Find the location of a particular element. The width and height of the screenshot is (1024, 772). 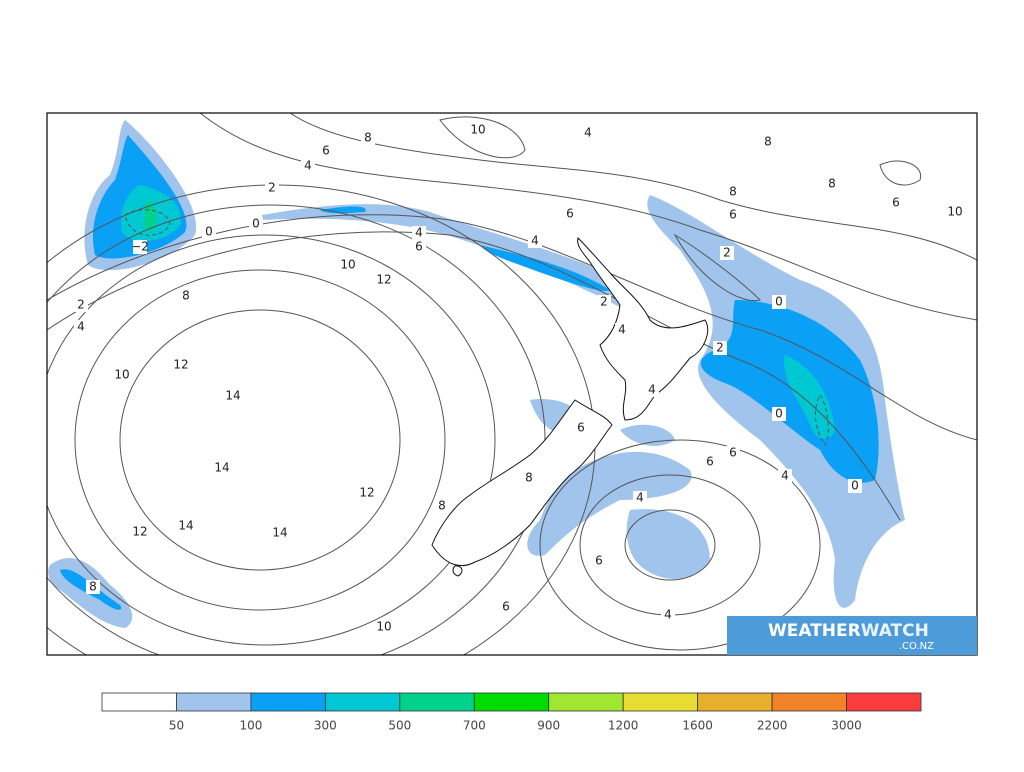

legend-label: 300 is located at coordinates (325, 726).